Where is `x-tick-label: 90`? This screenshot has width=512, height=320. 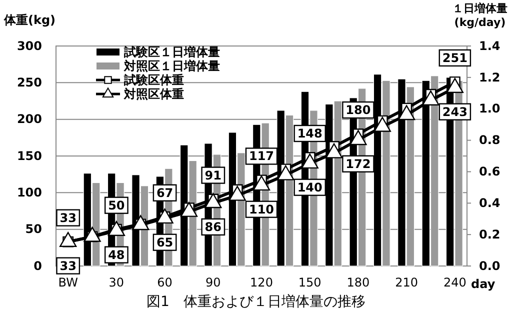 x-tick-label: 90 is located at coordinates (213, 283).